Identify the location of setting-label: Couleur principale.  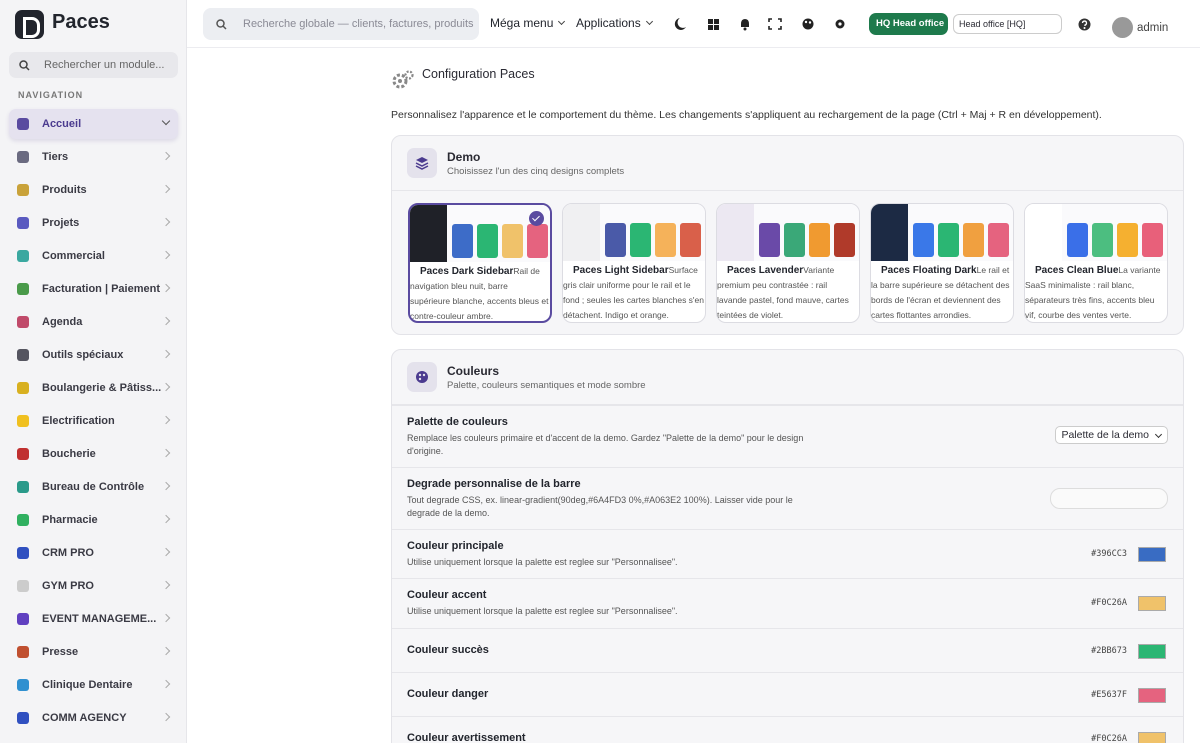
(455, 546).